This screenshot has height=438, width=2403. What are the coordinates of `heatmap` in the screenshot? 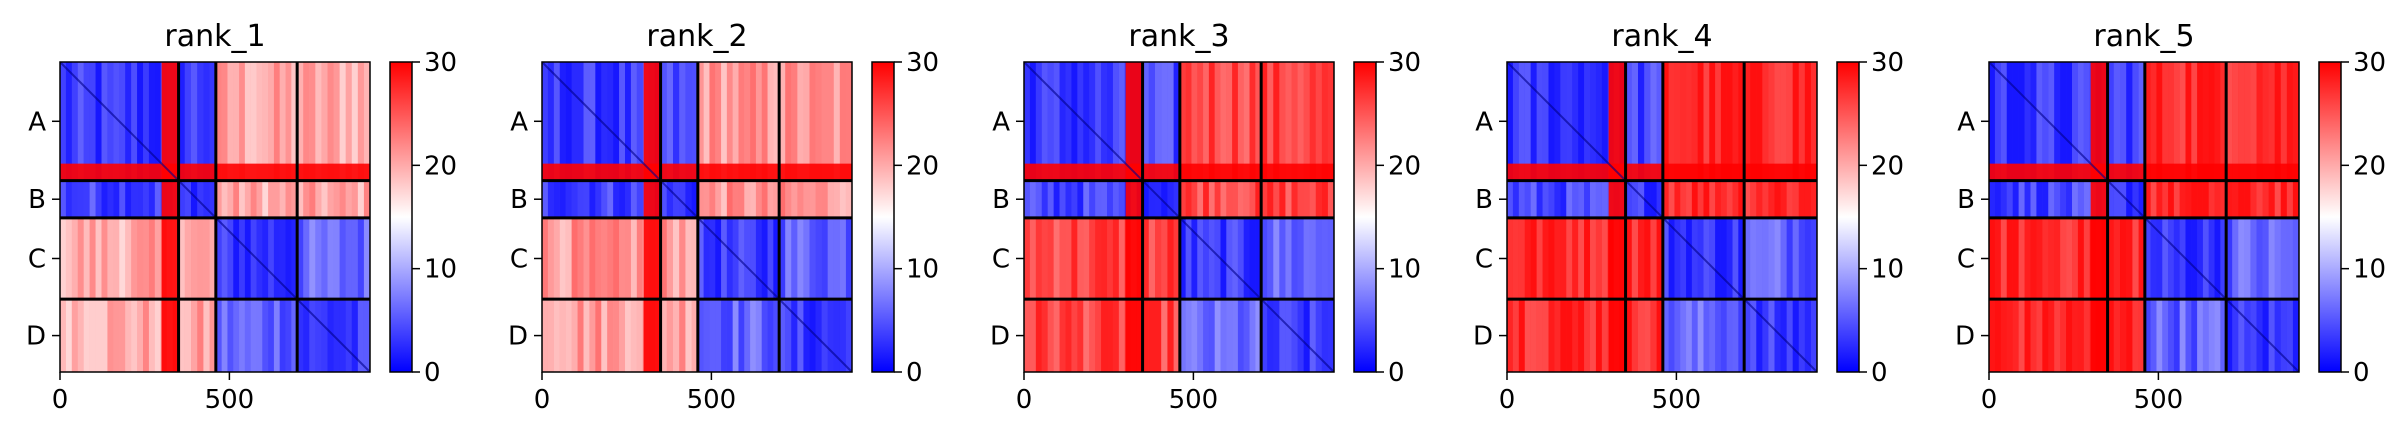 It's located at (1179, 217).